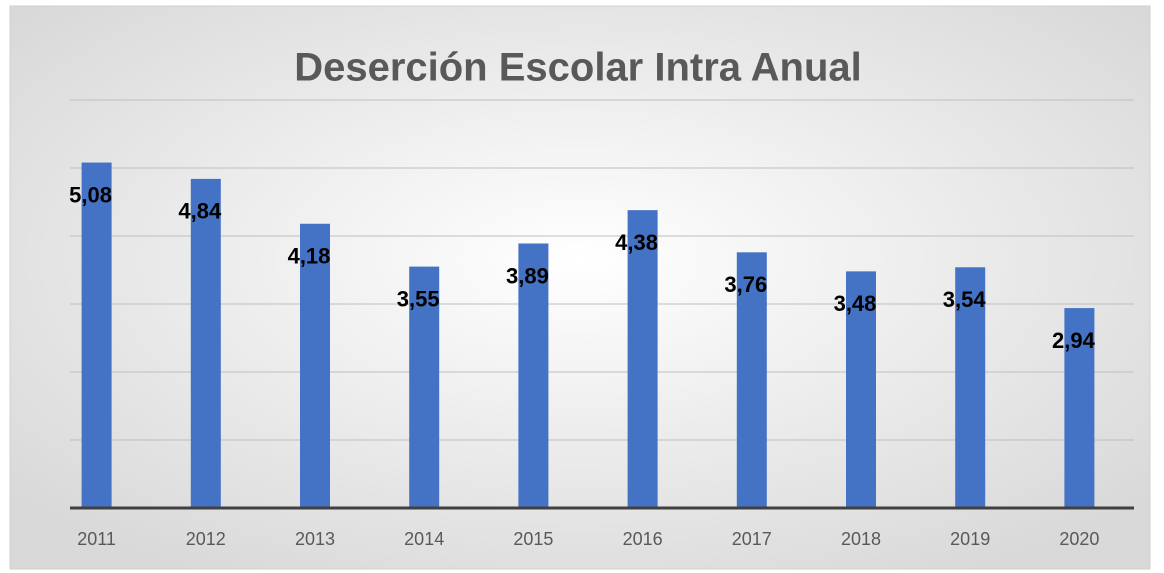 This screenshot has height=573, width=1164. What do you see at coordinates (1074, 340) in the screenshot?
I see `data-label: 2,94` at bounding box center [1074, 340].